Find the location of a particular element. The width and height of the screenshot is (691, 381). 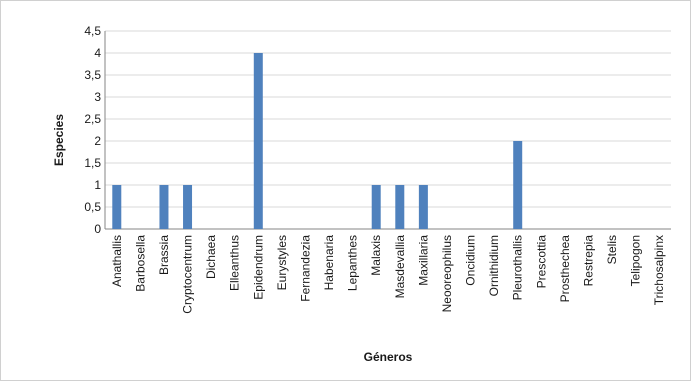

y-tick-label: 4 is located at coordinates (97, 53).